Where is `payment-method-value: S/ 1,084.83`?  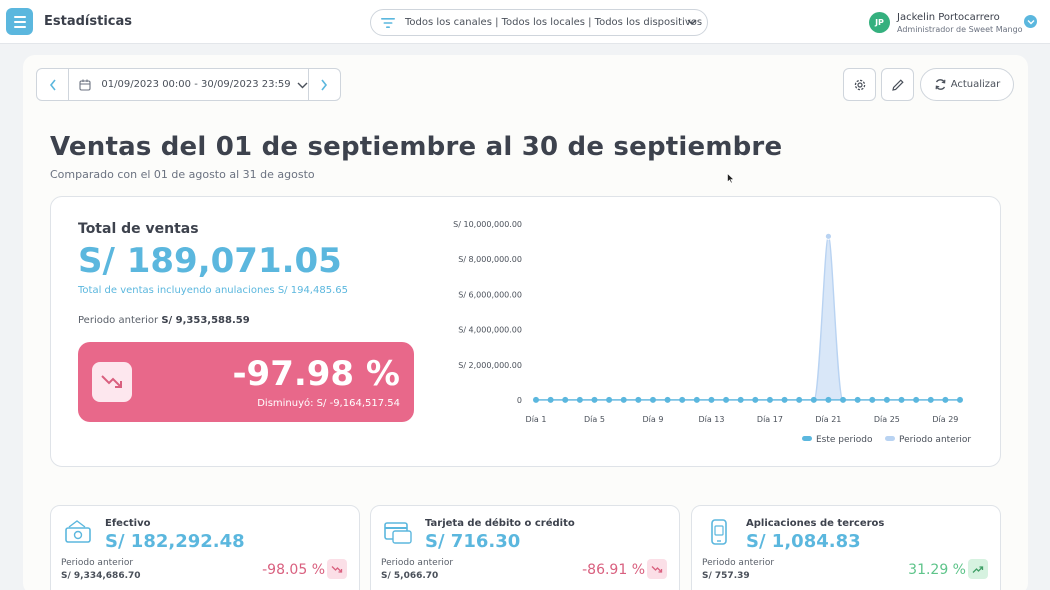 payment-method-value: S/ 1,084.83 is located at coordinates (803, 541).